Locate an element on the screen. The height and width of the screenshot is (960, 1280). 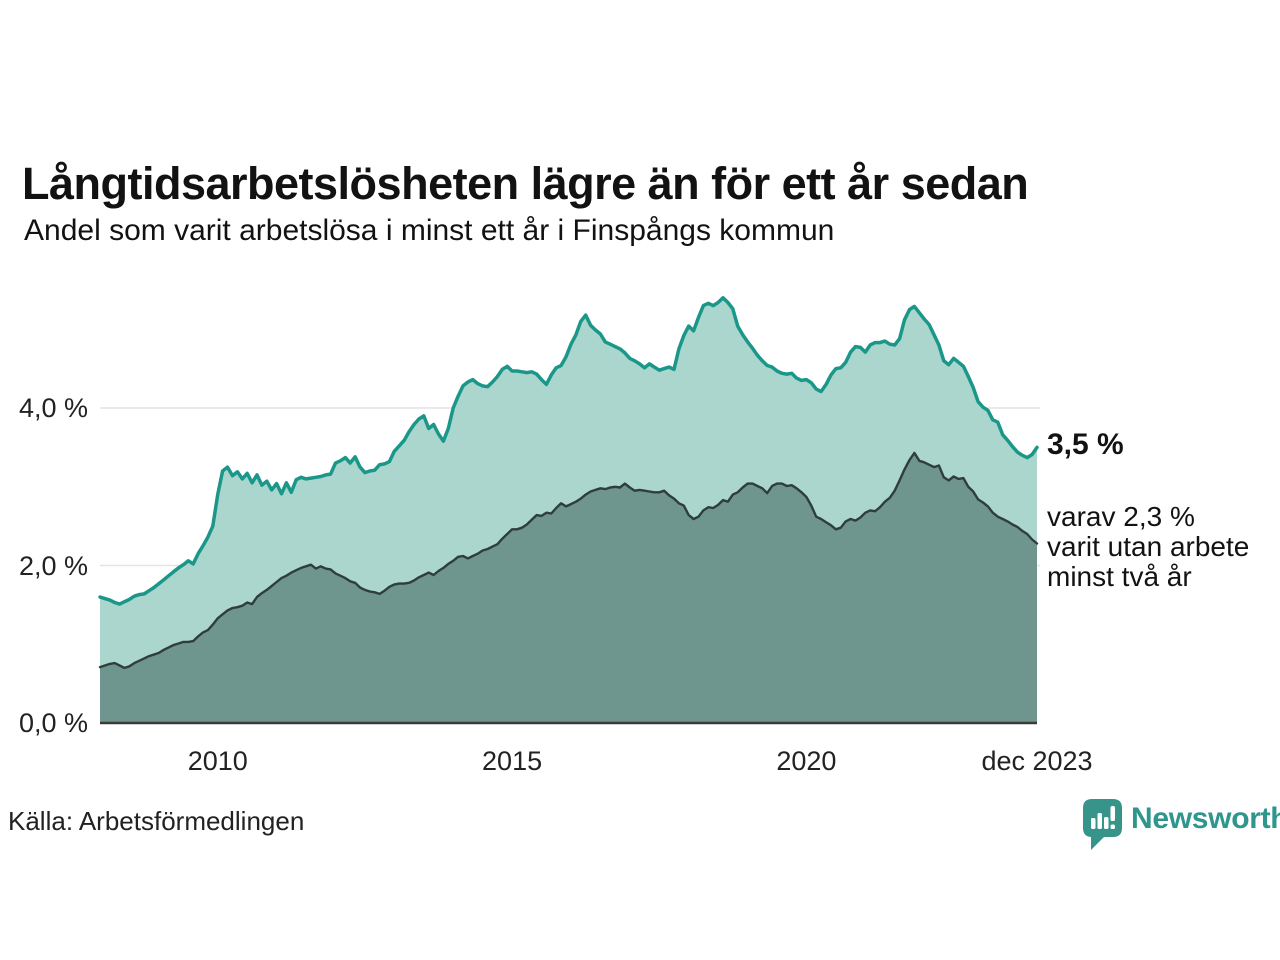
newsworthy-logo: Newsworthy is located at coordinates (1181, 827).